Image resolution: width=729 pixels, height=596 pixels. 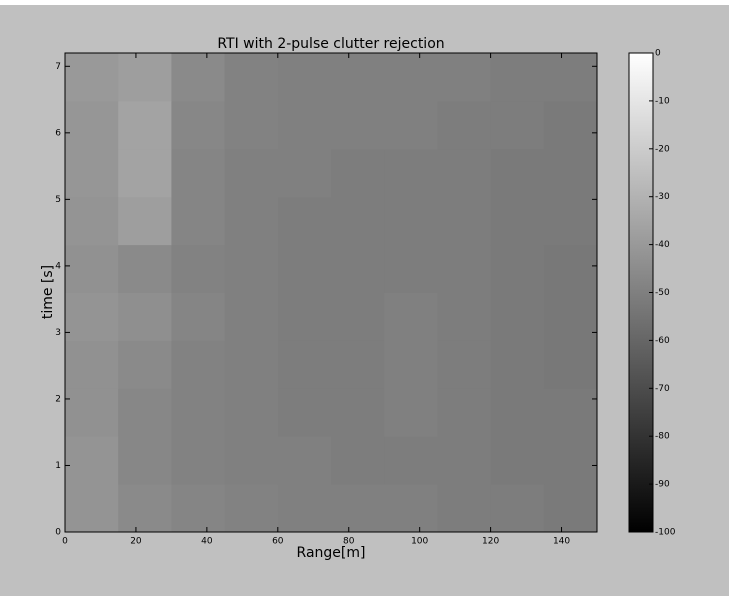 I want to click on y-tick-label: 1, so click(x=58, y=466).